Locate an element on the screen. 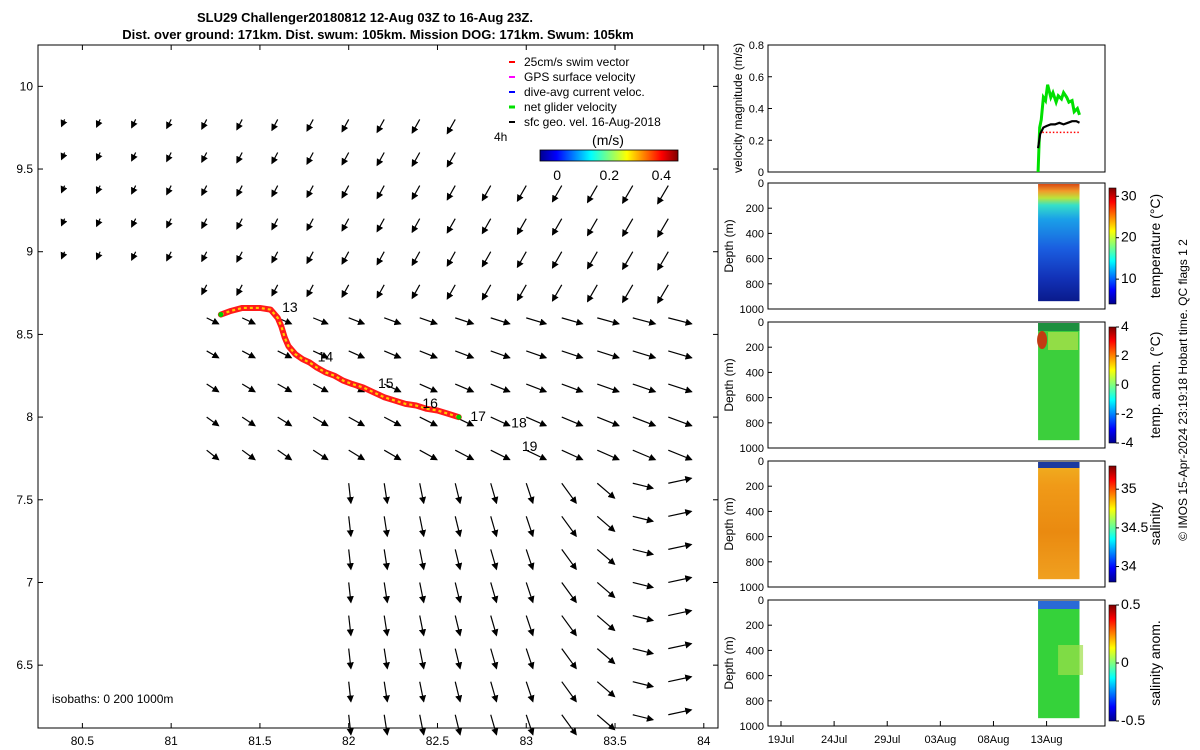 This screenshot has height=750, width=1200. speed-colorbar-tick: 0.4 is located at coordinates (662, 175).